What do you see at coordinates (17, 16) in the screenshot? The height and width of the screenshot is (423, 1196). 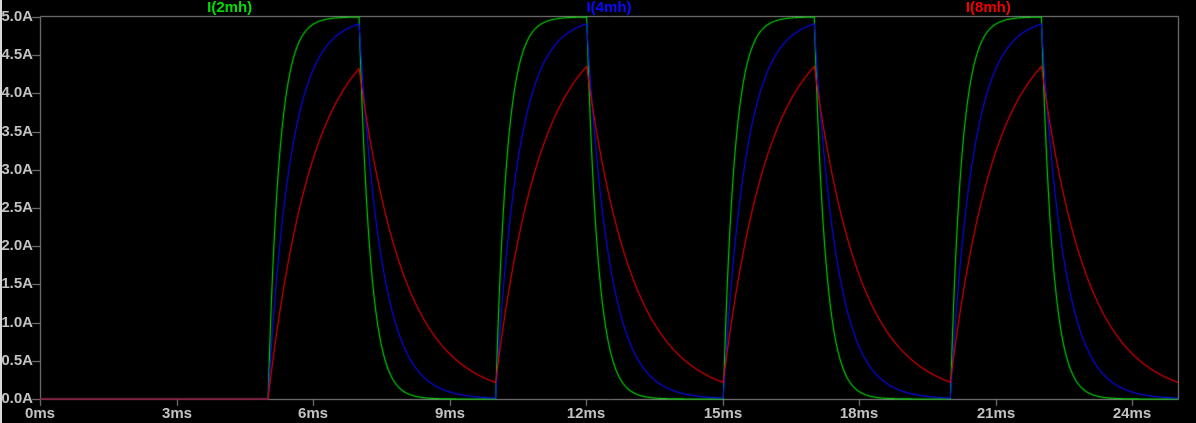 I see `y-axis-tick-label: 5.0A` at bounding box center [17, 16].